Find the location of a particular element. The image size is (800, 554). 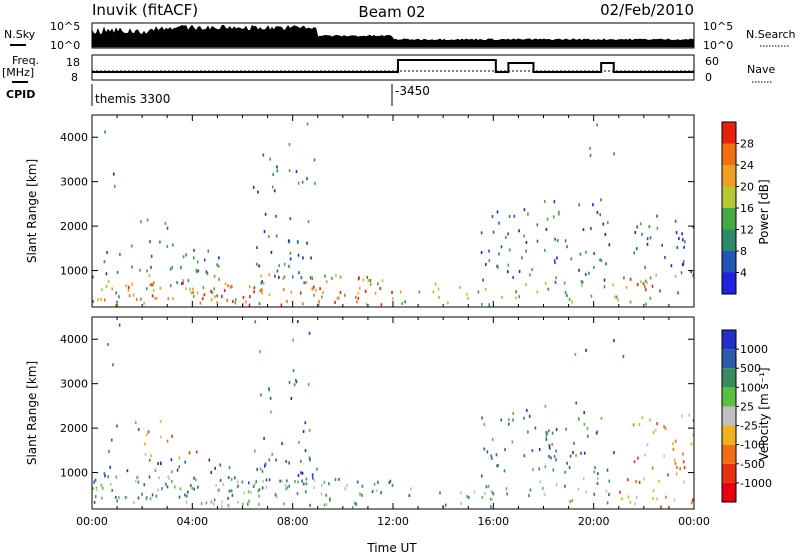

colorbar-tick: 500 is located at coordinates (750, 368).